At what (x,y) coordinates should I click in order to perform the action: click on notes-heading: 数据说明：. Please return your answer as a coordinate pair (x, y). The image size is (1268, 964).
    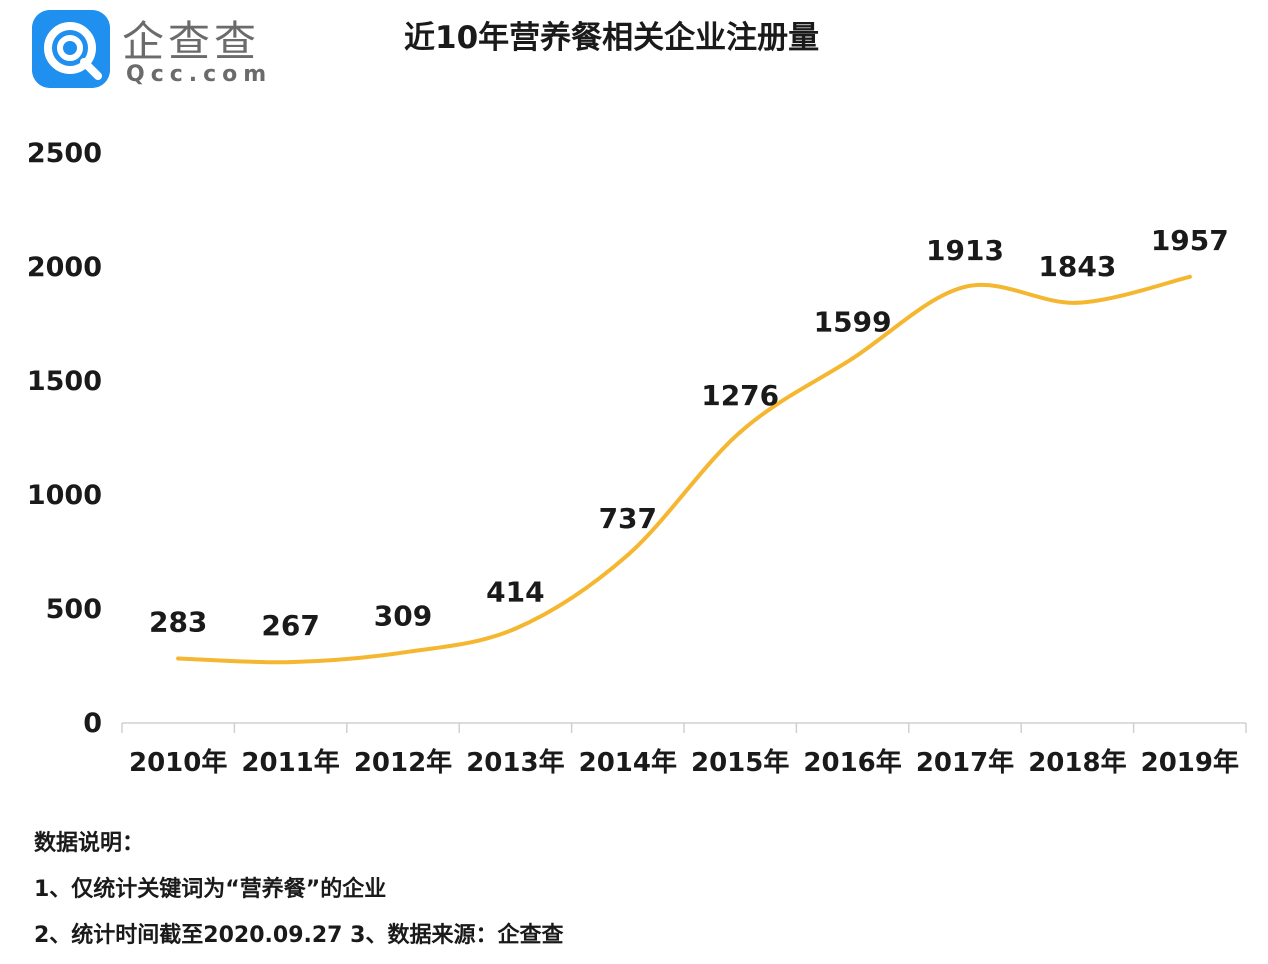
    Looking at the image, I should click on (89, 843).